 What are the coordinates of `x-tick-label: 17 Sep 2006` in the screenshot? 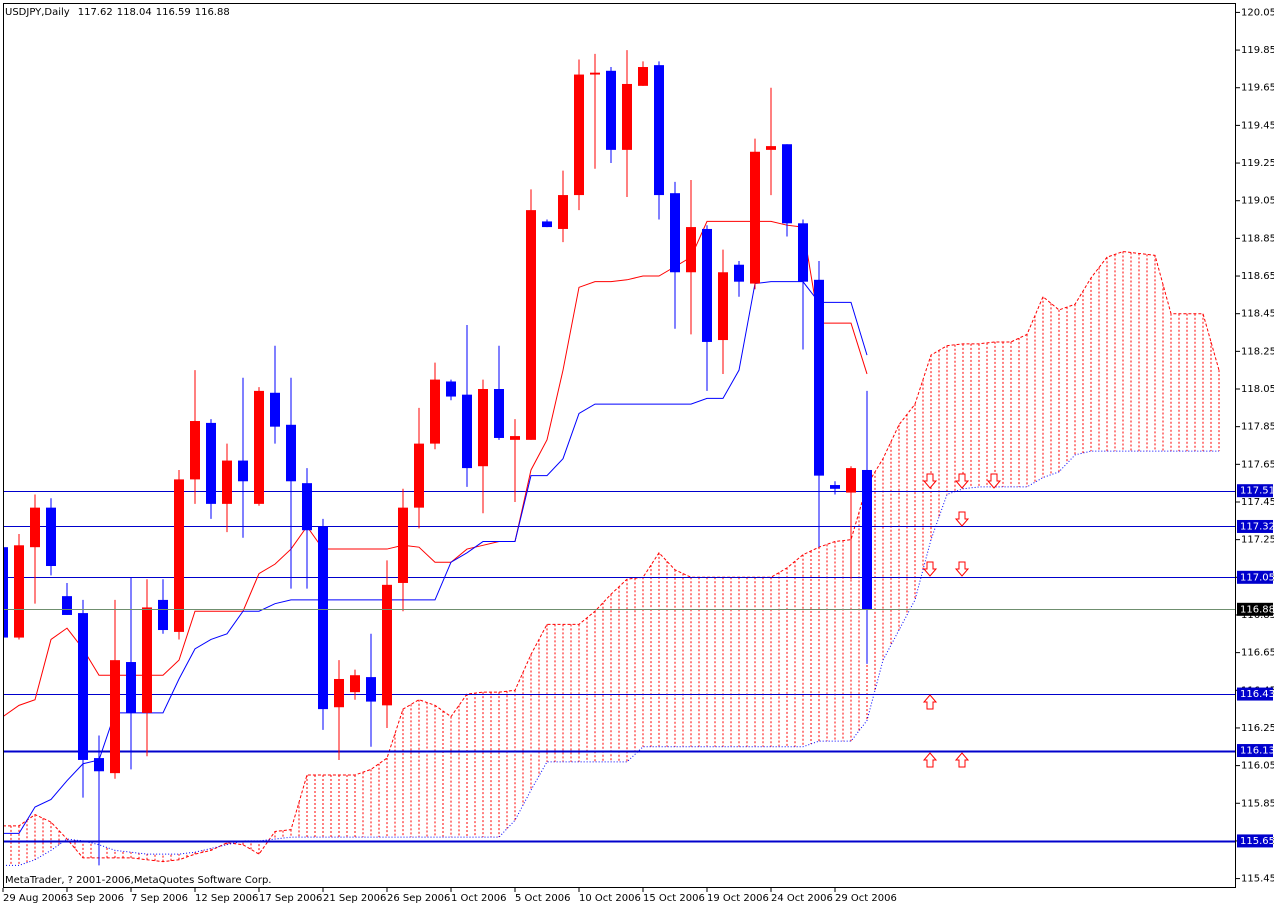 It's located at (290, 898).